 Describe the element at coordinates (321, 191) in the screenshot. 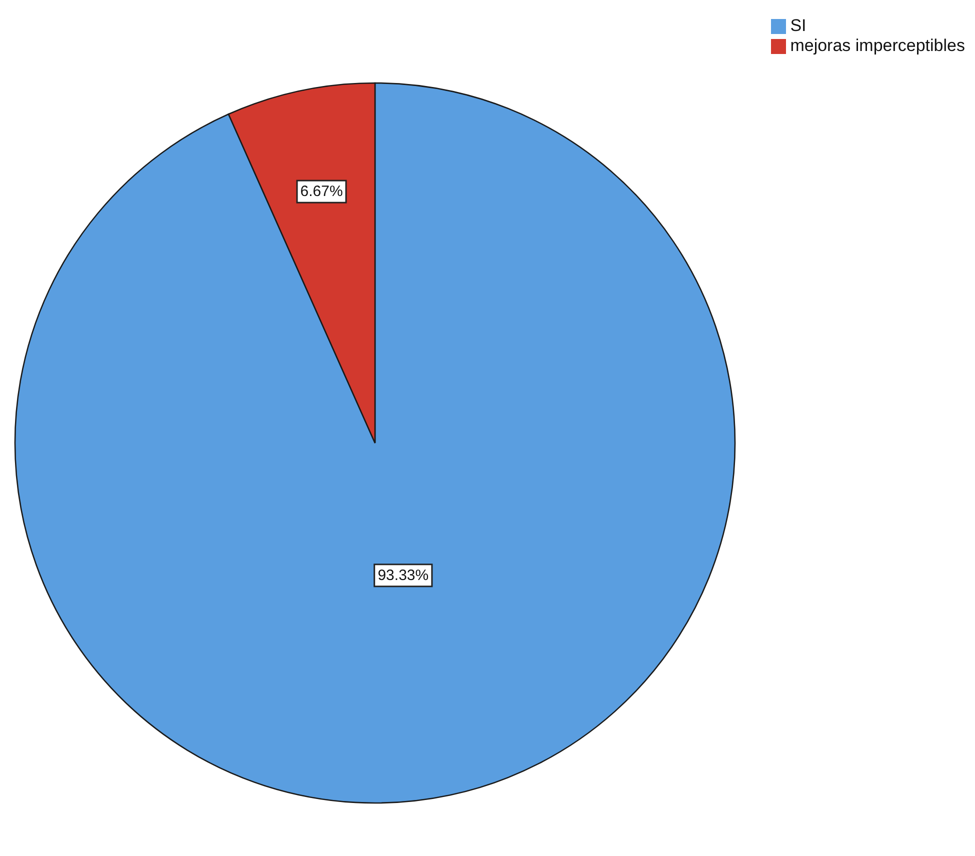

I see `data-label: 6.67%` at that location.